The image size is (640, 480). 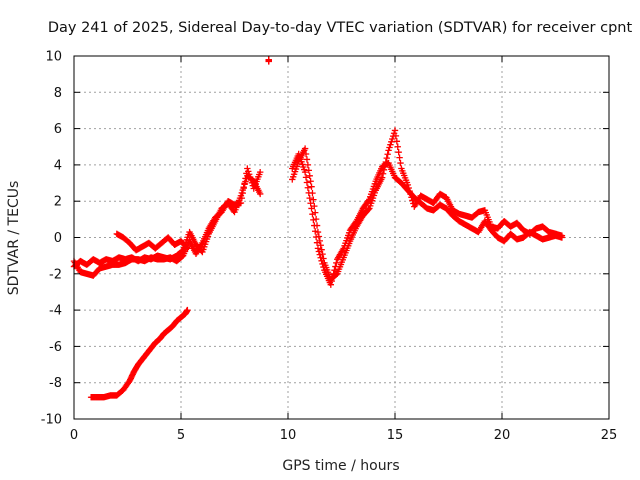 What do you see at coordinates (152, 242) in the screenshot?
I see `series-upper-branch` at bounding box center [152, 242].